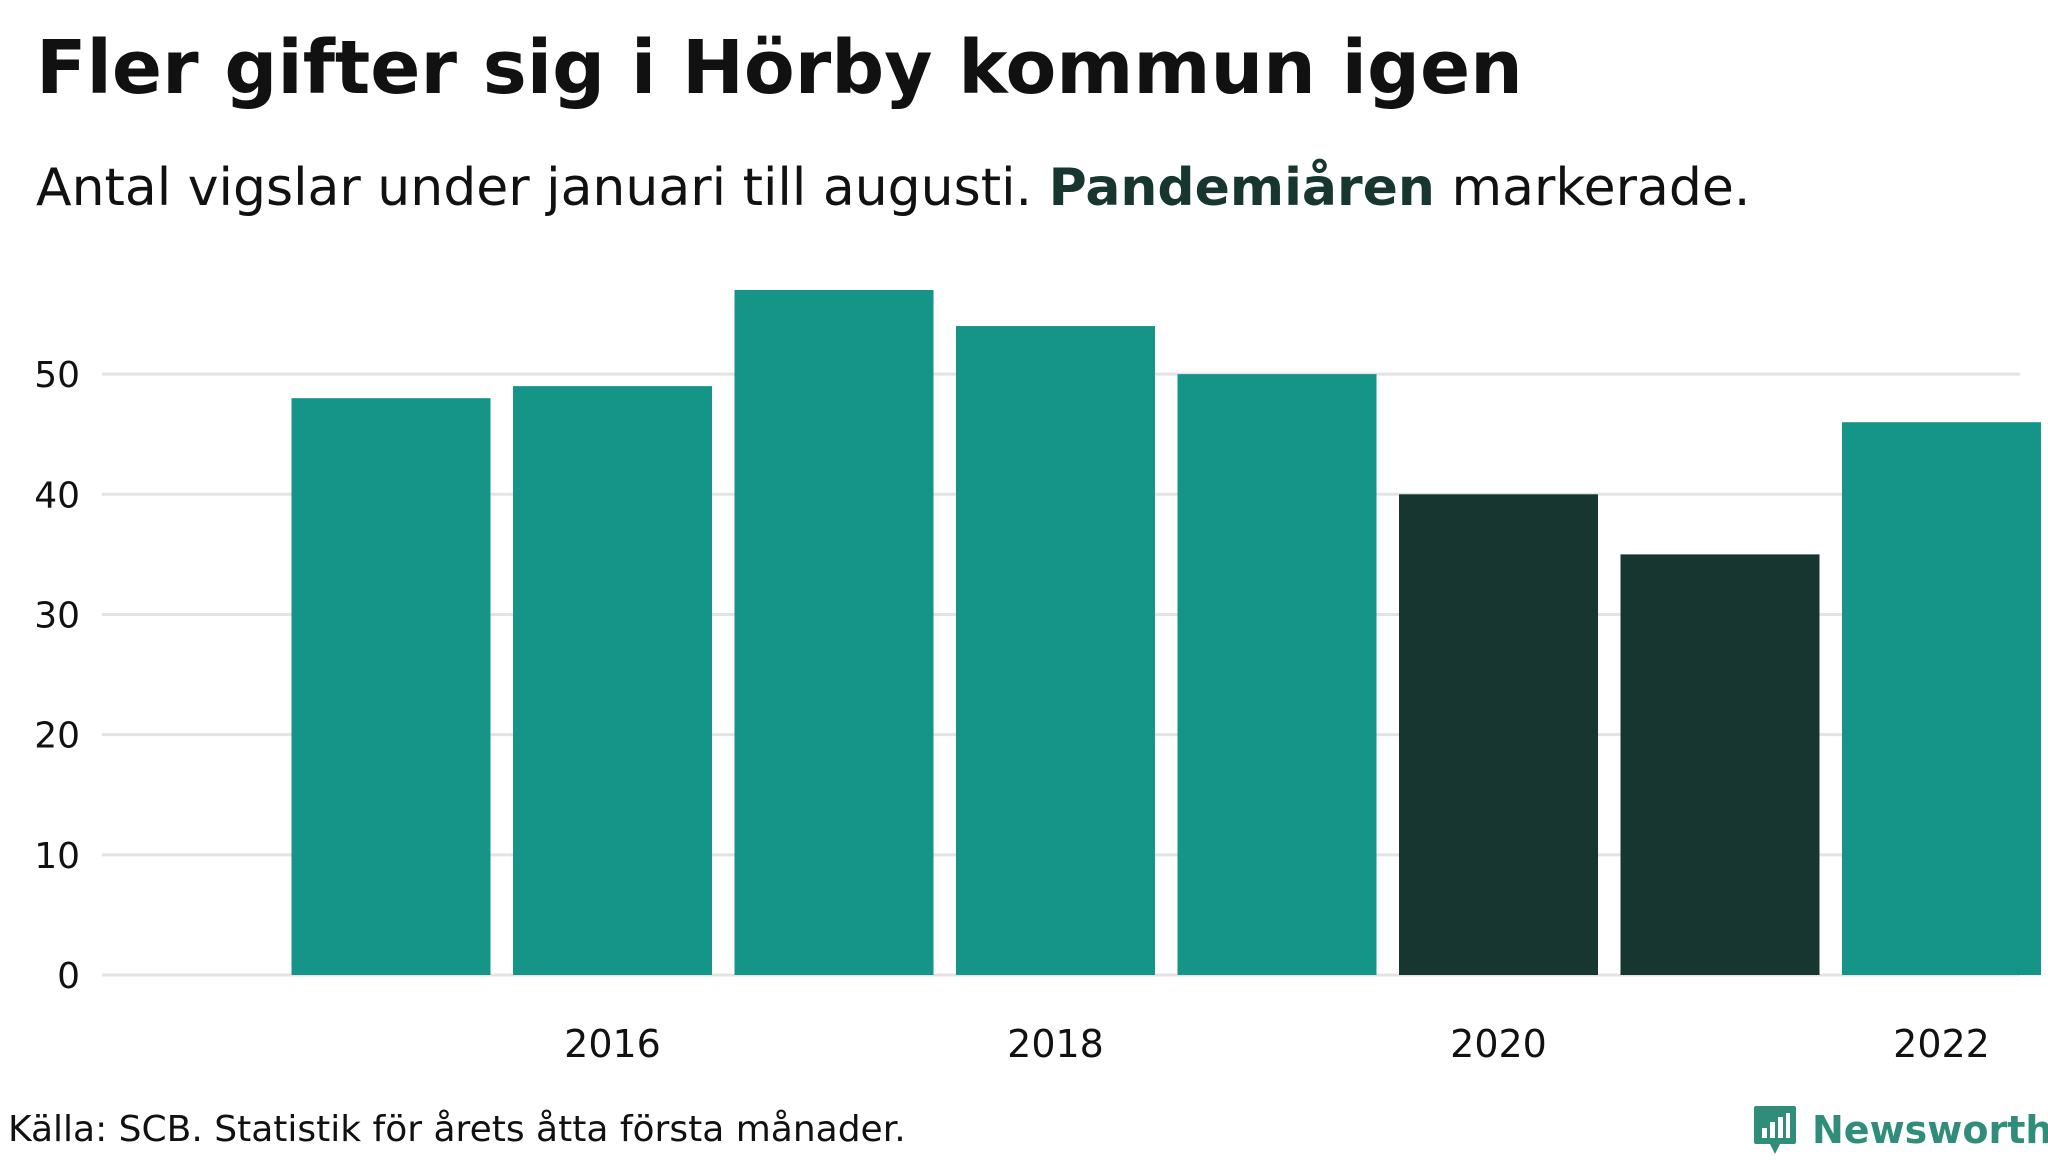 The width and height of the screenshot is (2048, 1160). I want to click on newsworthy-logo-icon, so click(1775, 1130).